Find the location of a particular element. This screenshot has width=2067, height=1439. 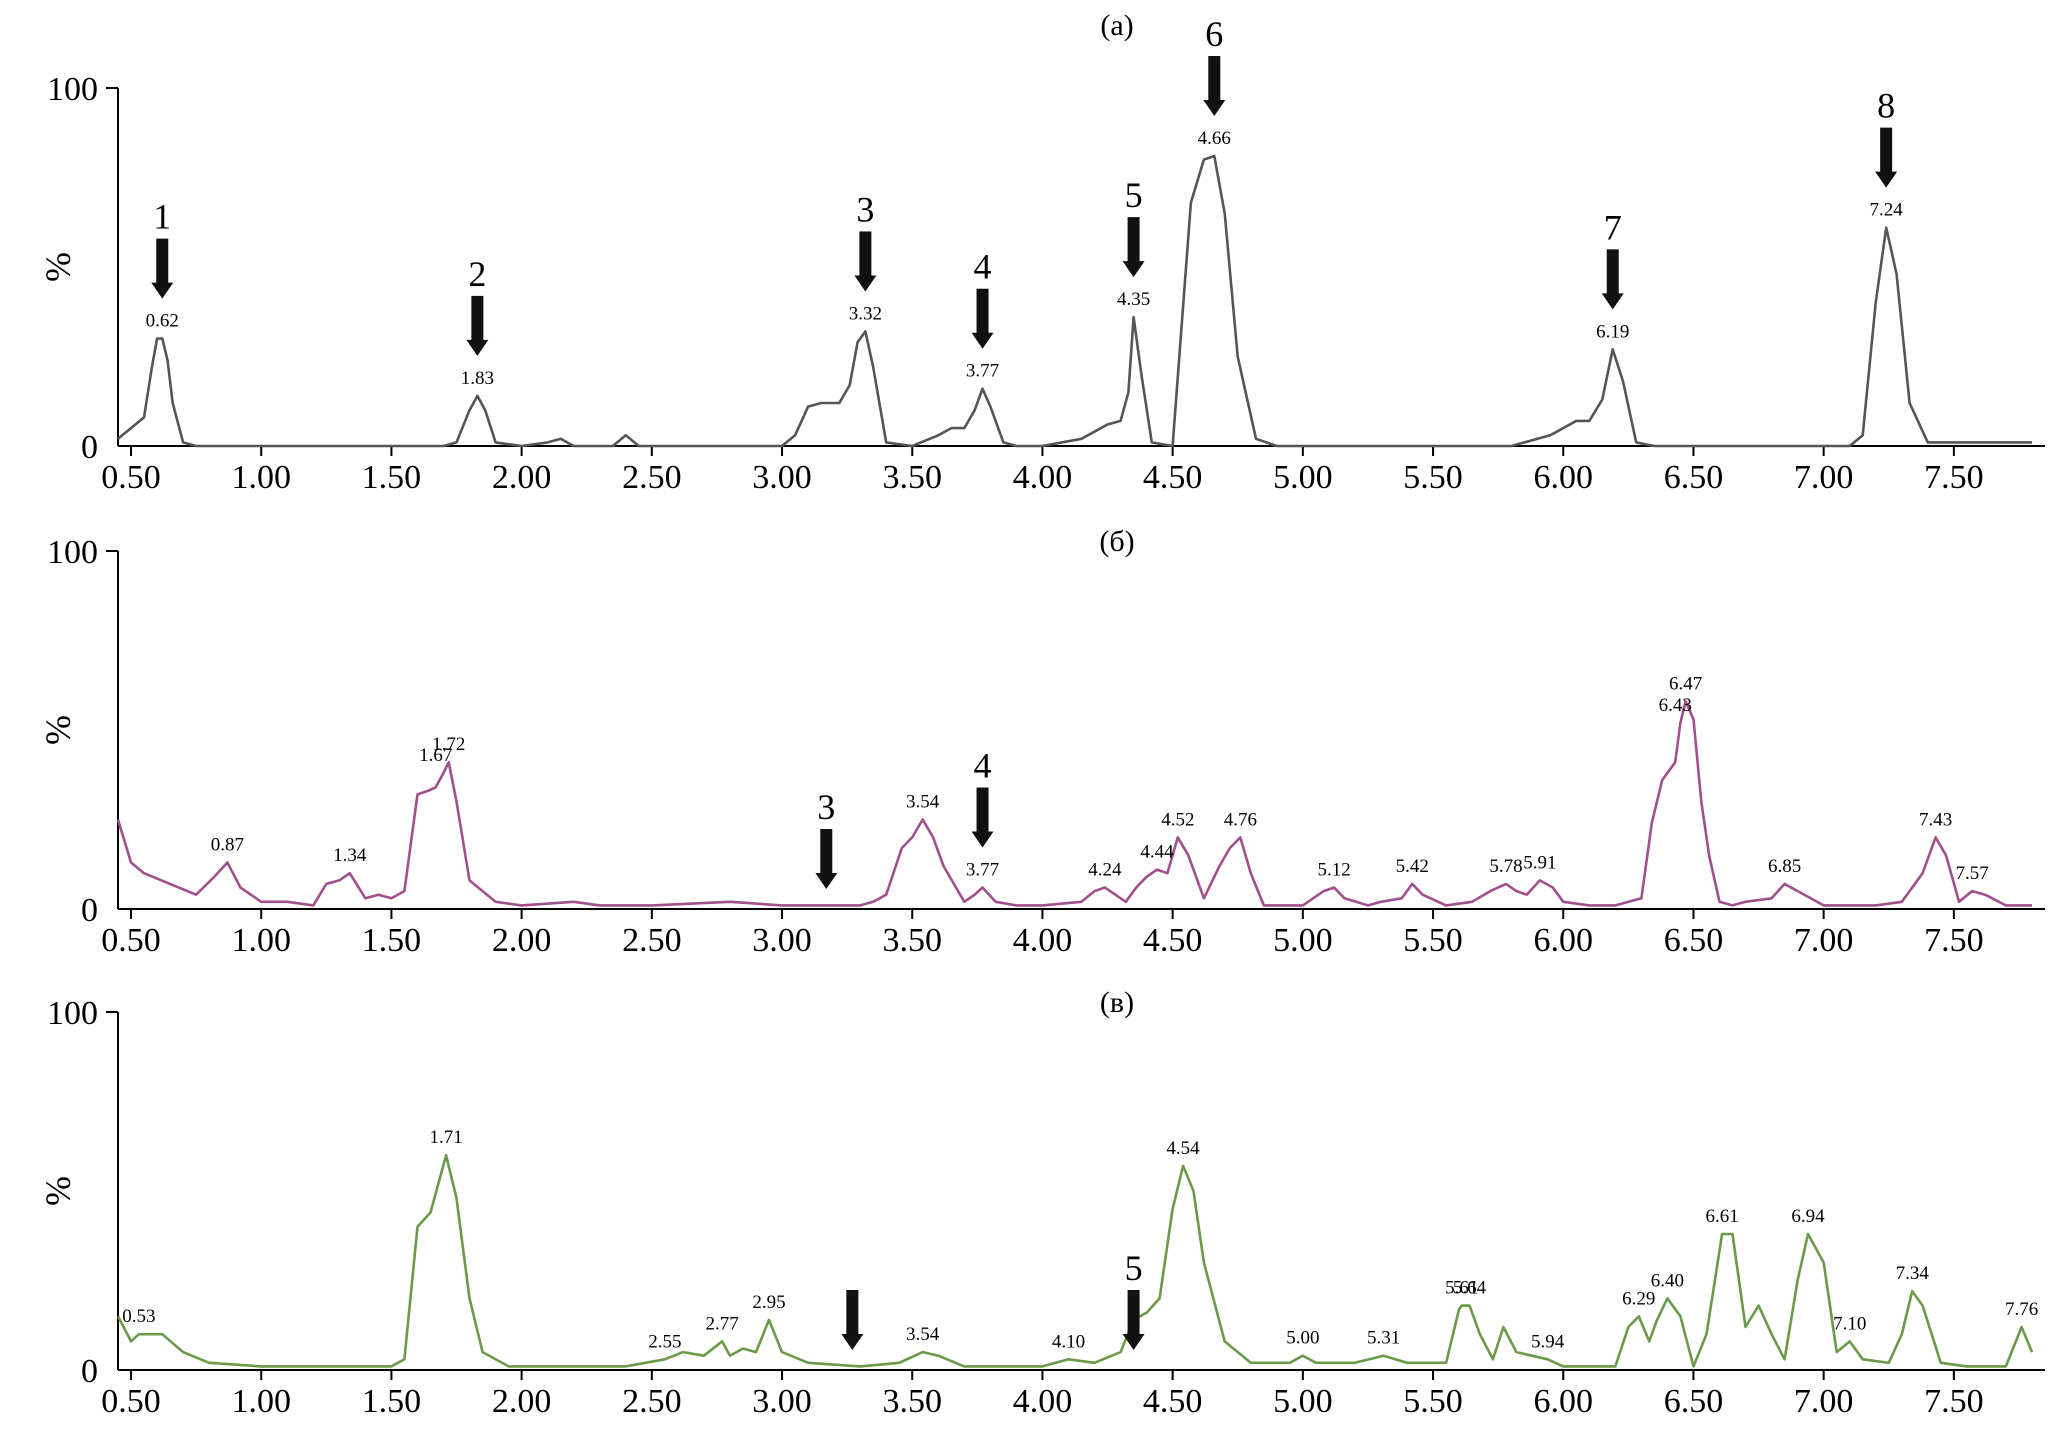

x-tick-label: 4.00 is located at coordinates (1043, 940).